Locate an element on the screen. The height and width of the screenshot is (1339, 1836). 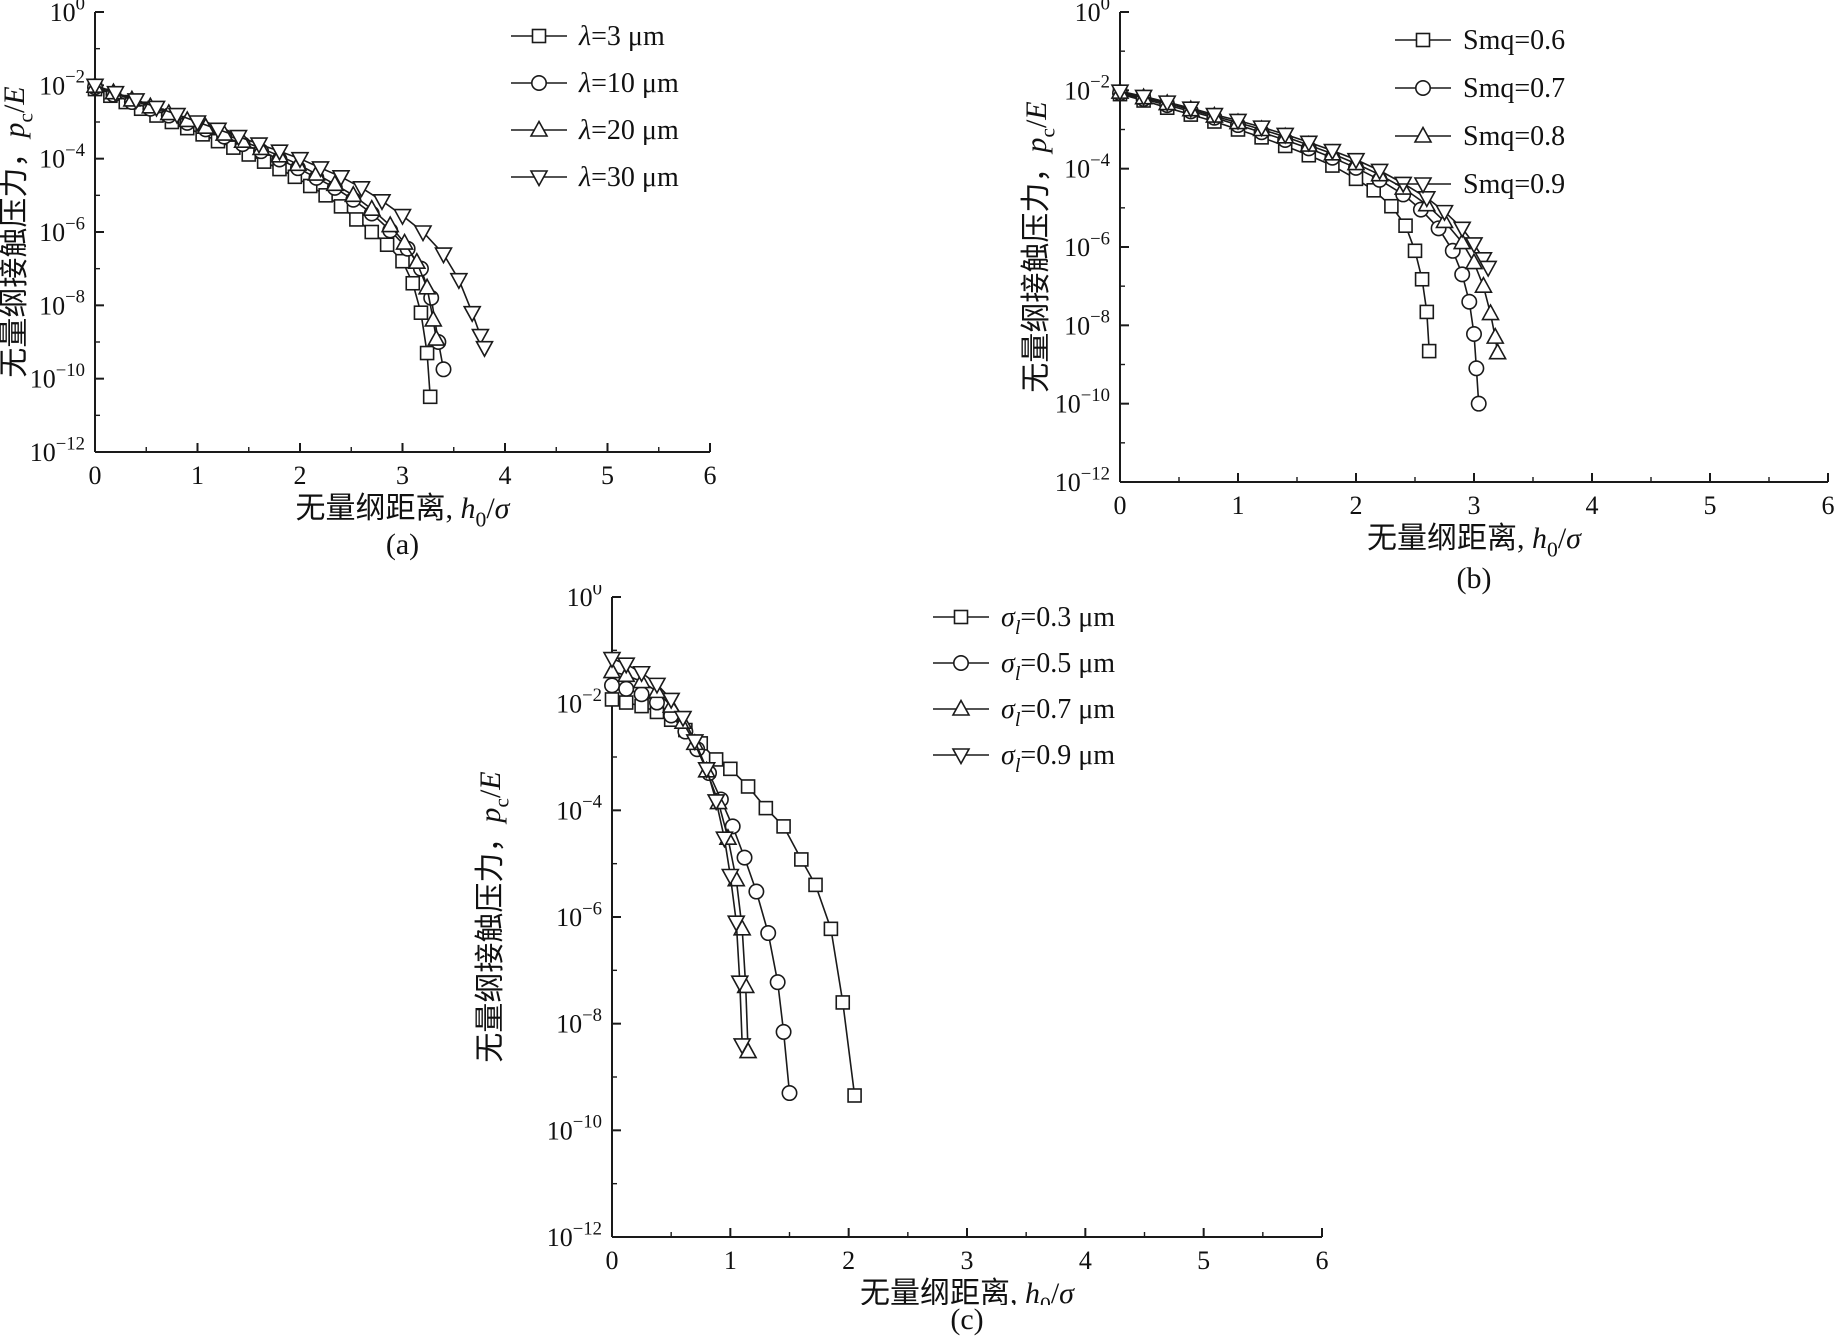
legend-item: σl=0.9 μm is located at coordinates (1024, 758).